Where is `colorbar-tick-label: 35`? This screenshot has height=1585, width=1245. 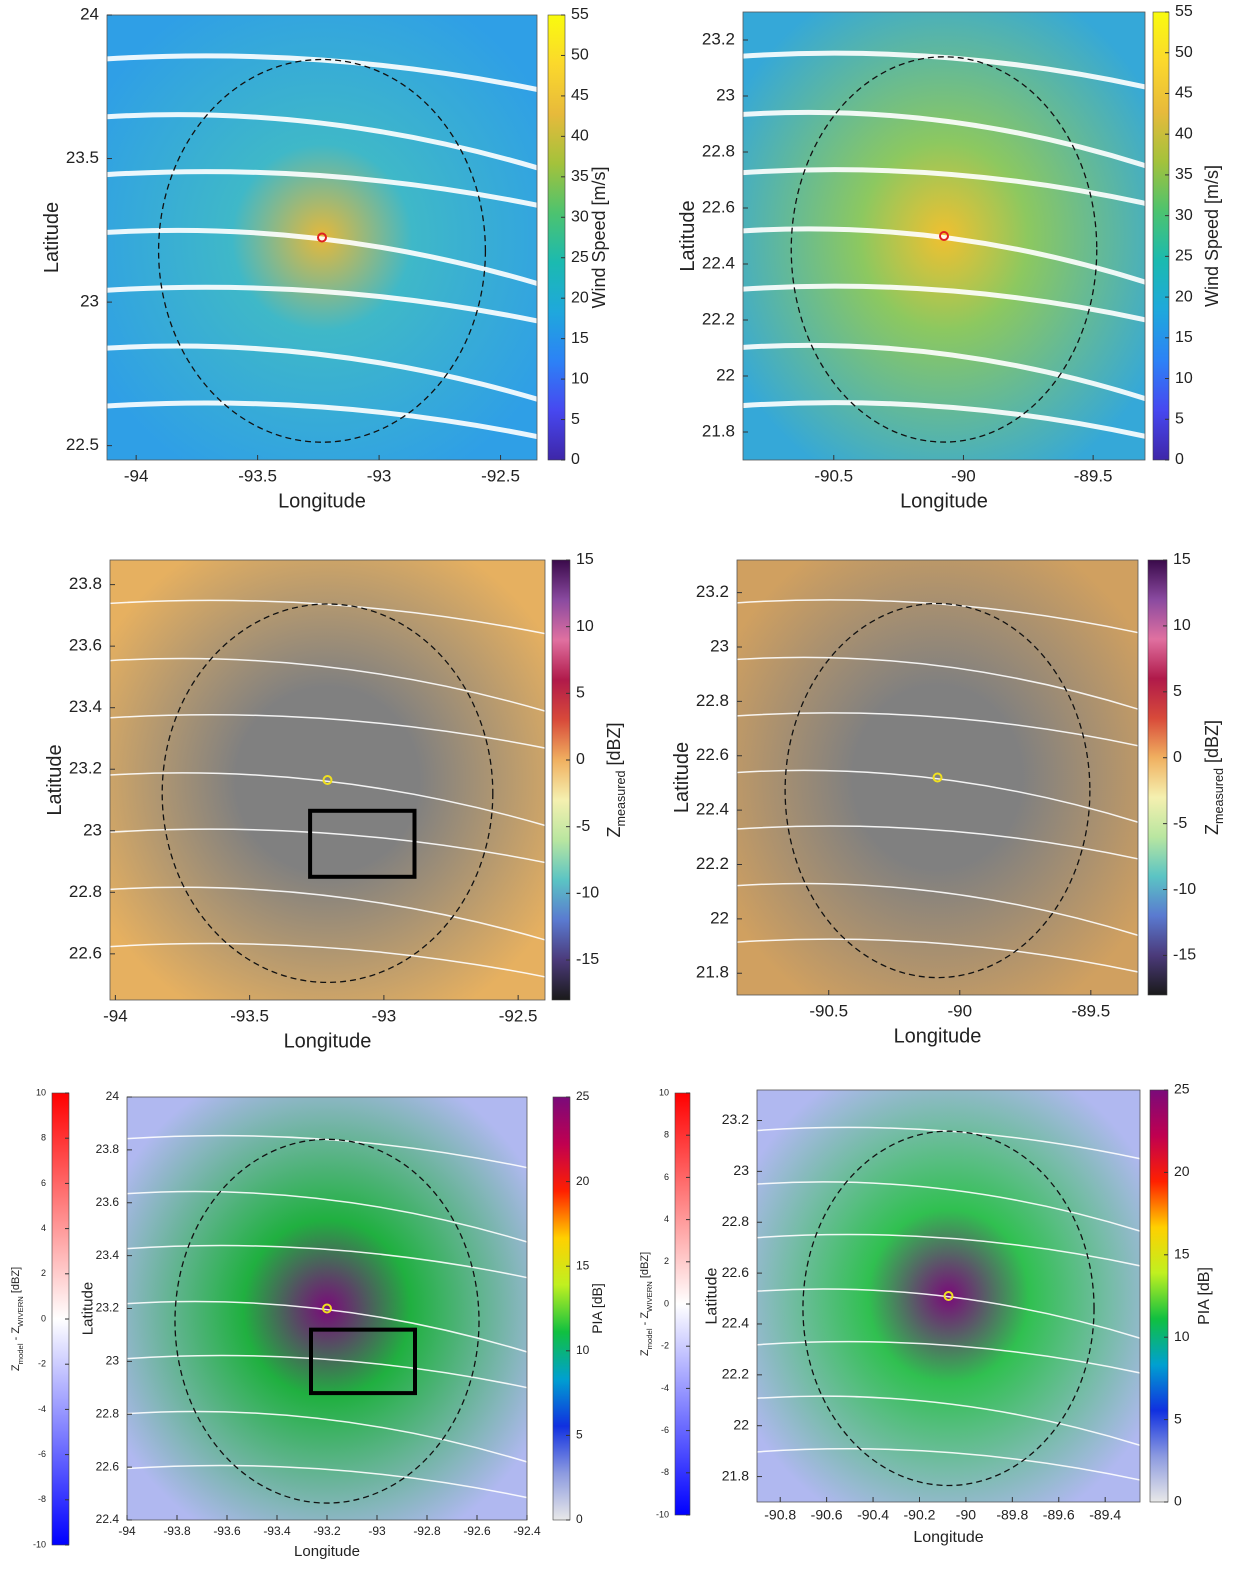 colorbar-tick-label: 35 is located at coordinates (1184, 174).